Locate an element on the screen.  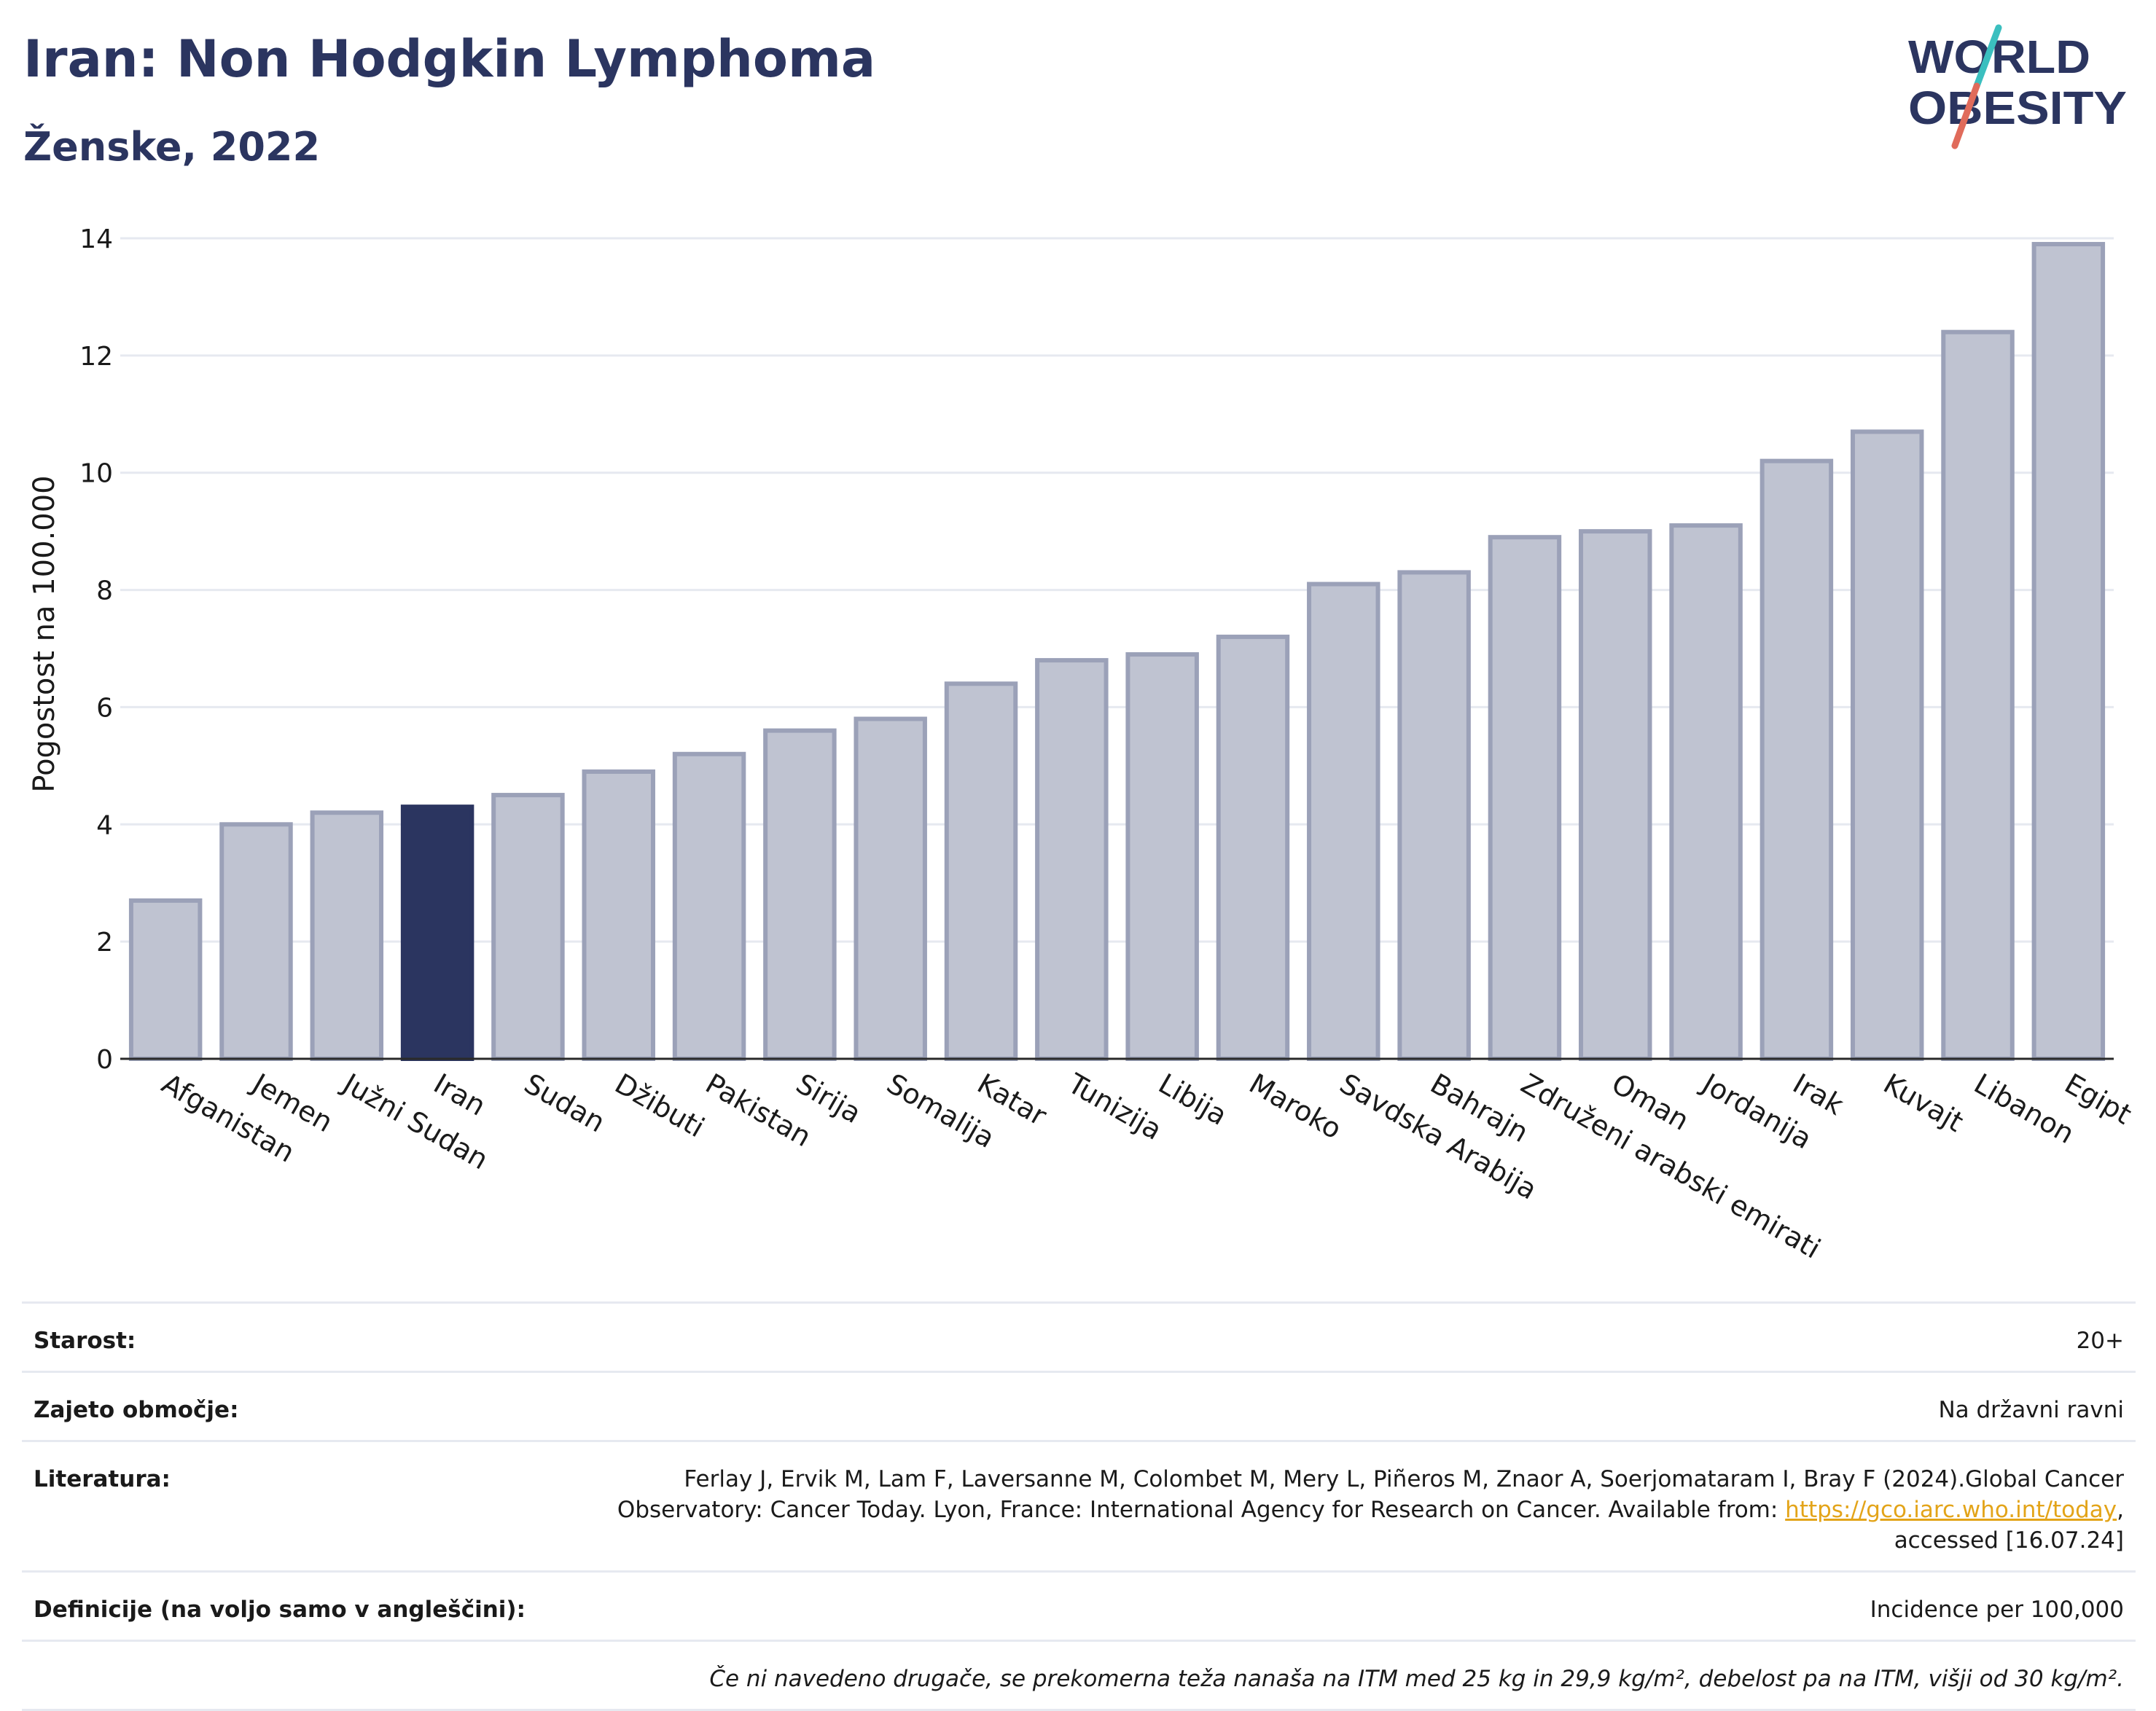
coverage-label: Zajeto območje: is located at coordinates (137, 1410).